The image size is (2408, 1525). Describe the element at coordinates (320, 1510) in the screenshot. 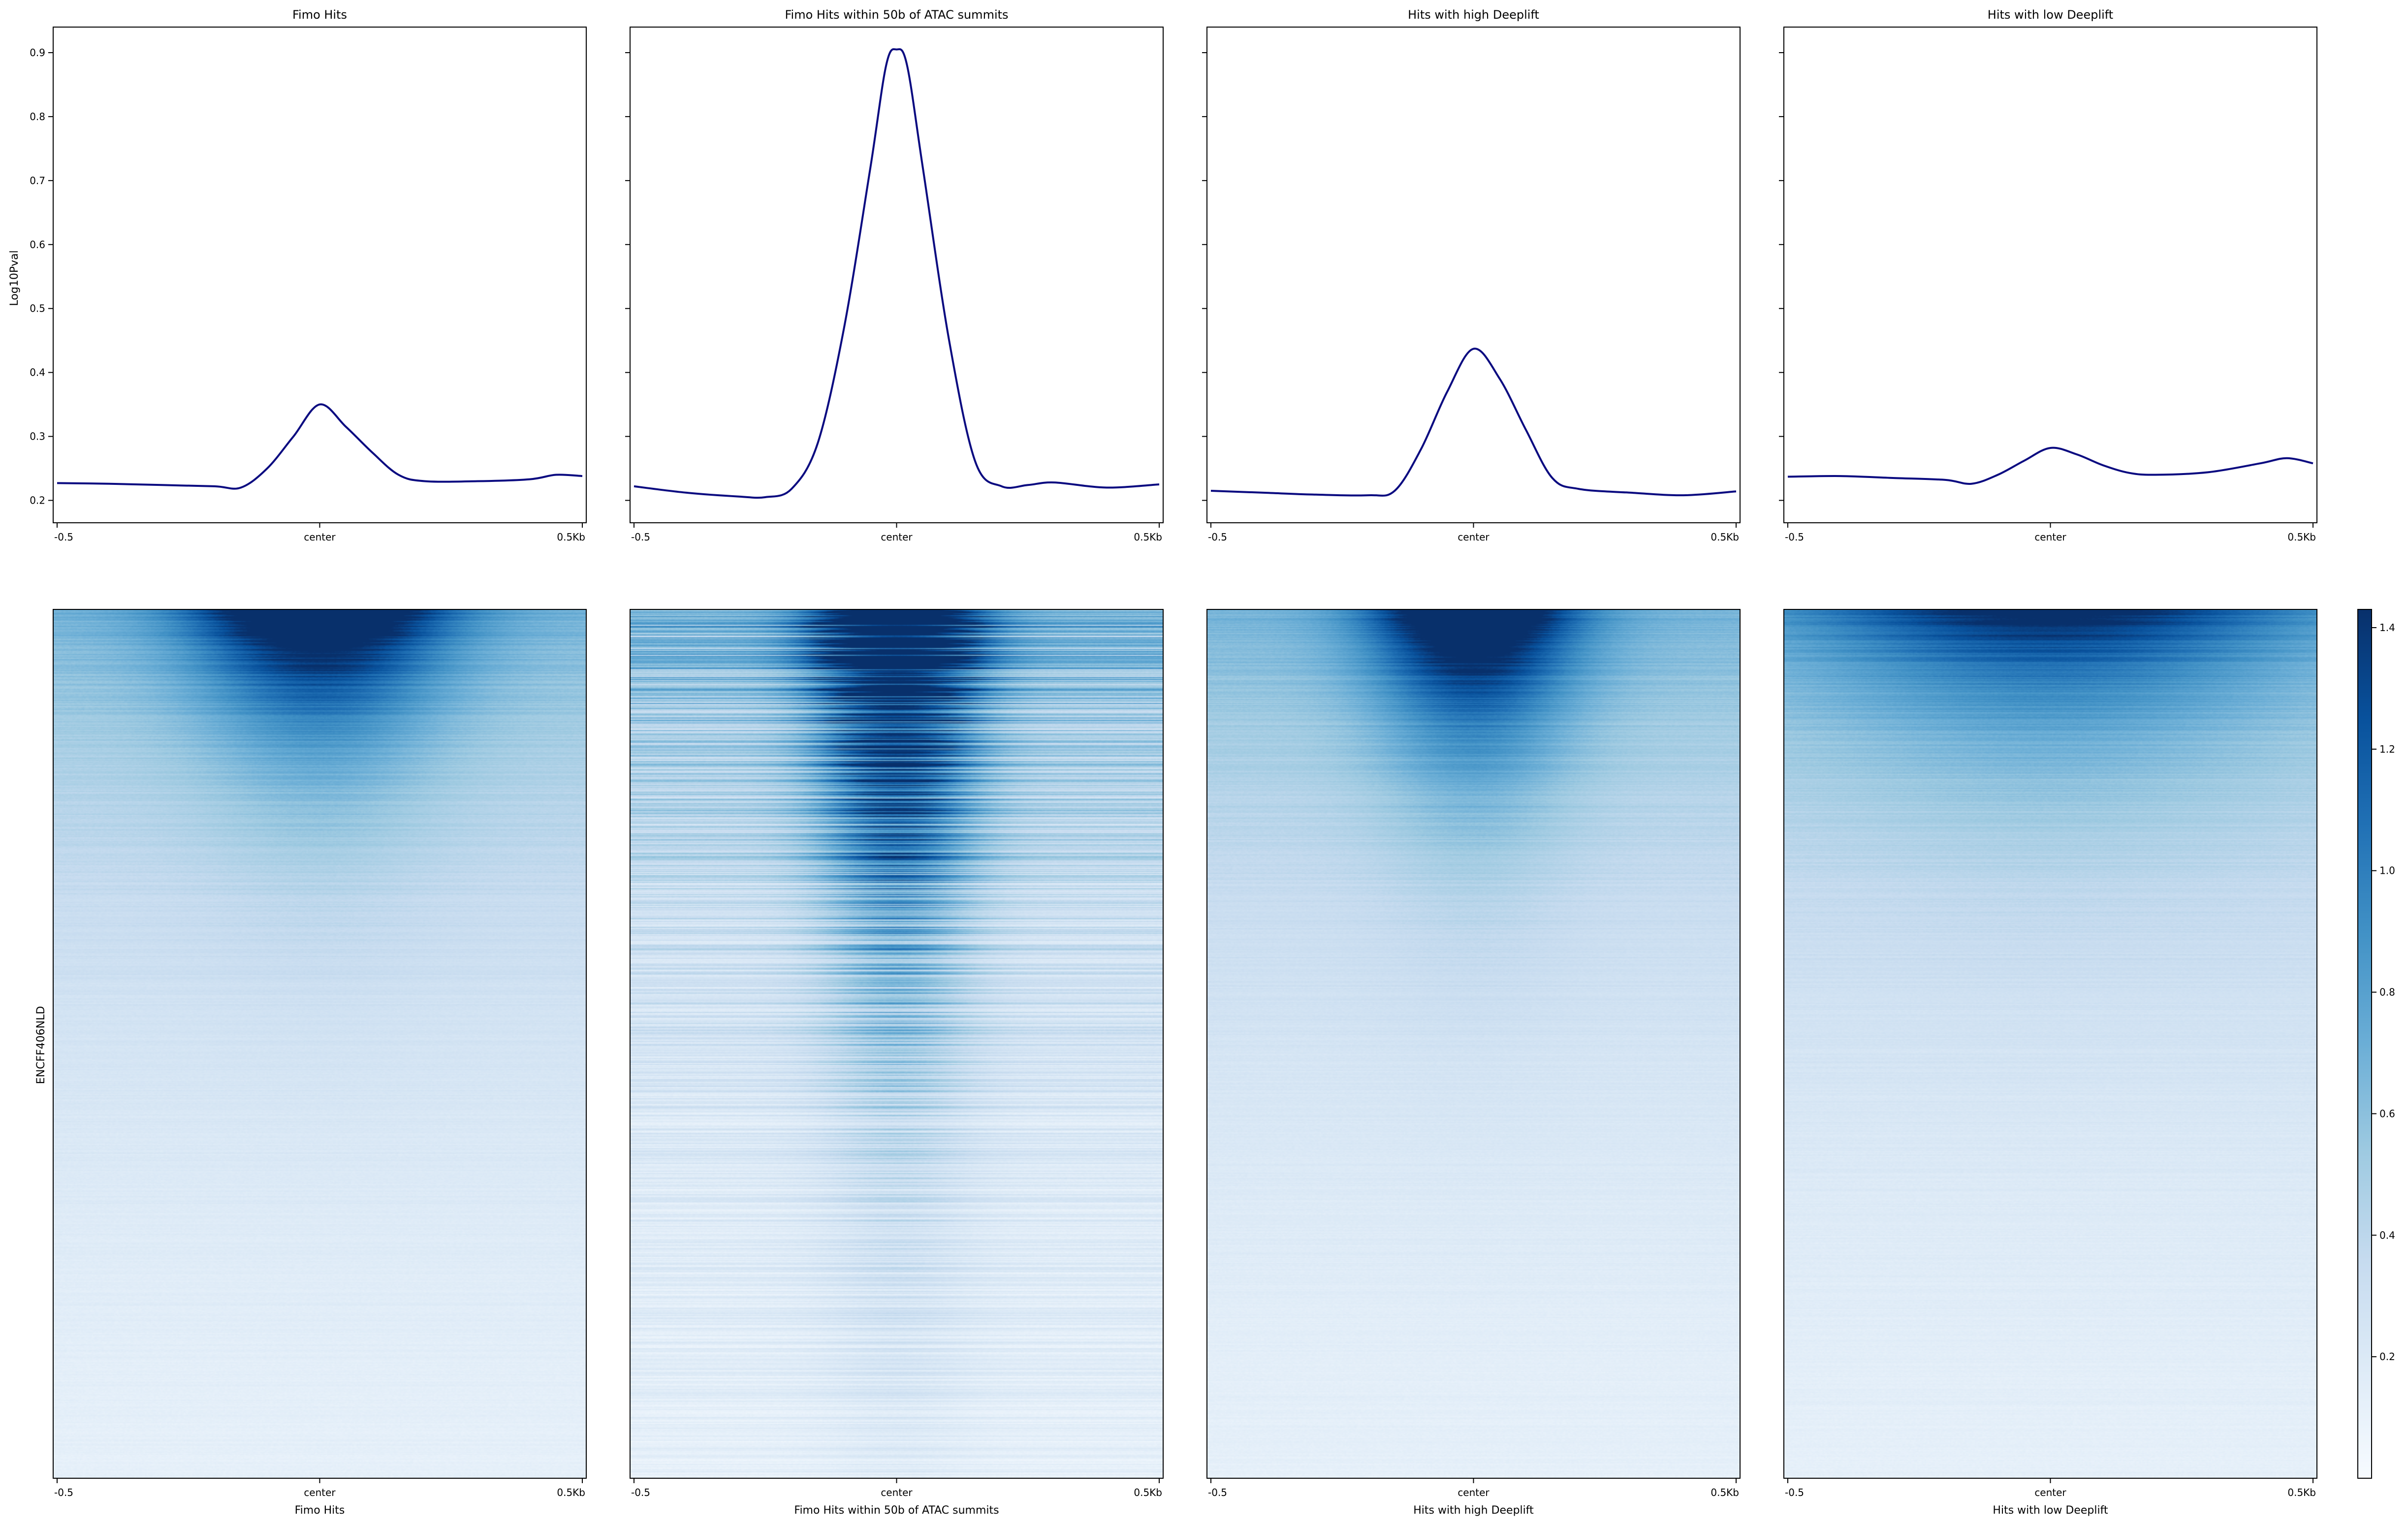

I see `heatmap-x-axis-label: Fimo Hits` at that location.